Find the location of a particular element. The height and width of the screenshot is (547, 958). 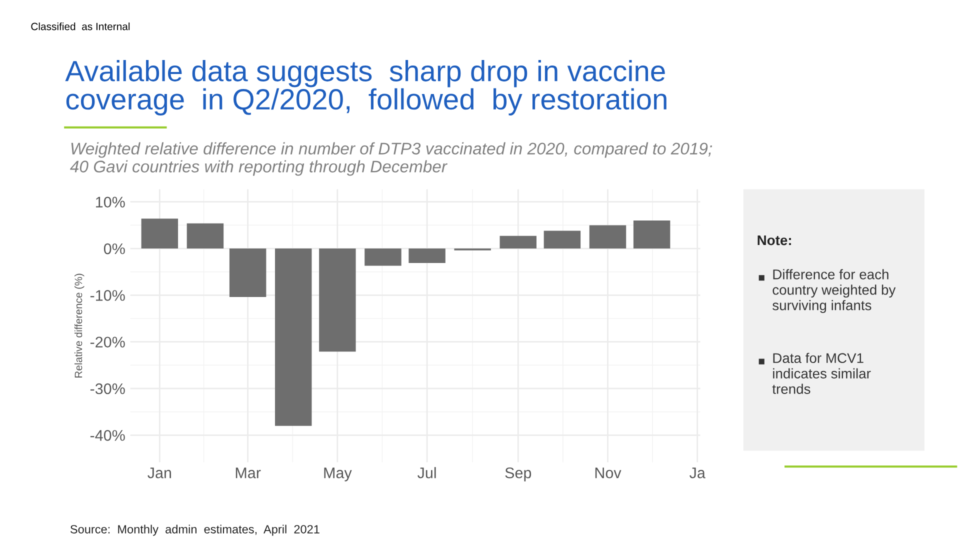

x-tick-label: Sep is located at coordinates (518, 474).